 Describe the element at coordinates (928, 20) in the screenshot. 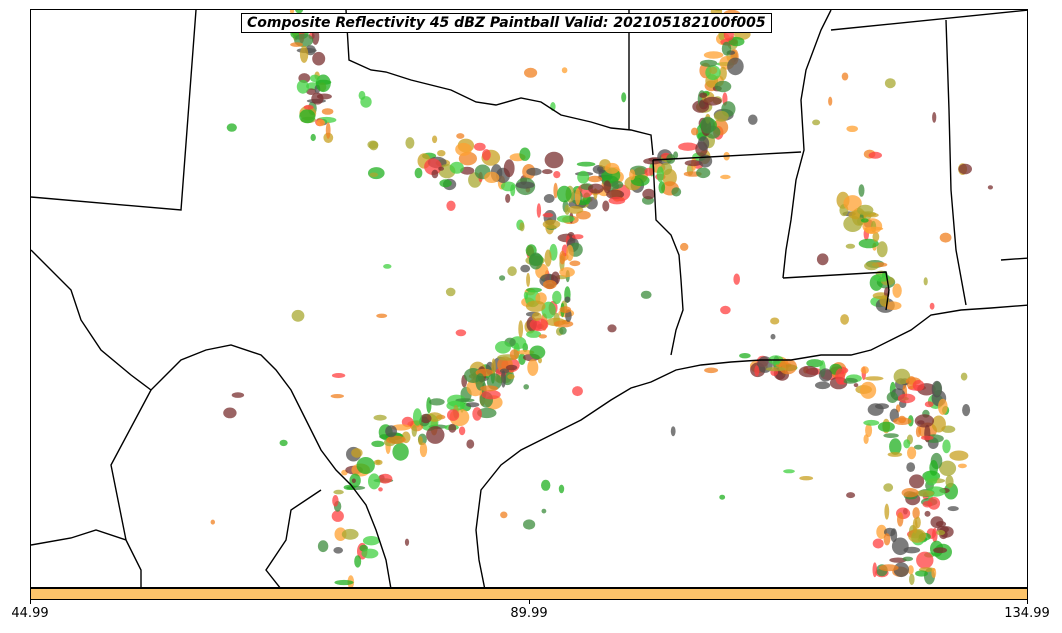

I see `border-tn-line` at that location.